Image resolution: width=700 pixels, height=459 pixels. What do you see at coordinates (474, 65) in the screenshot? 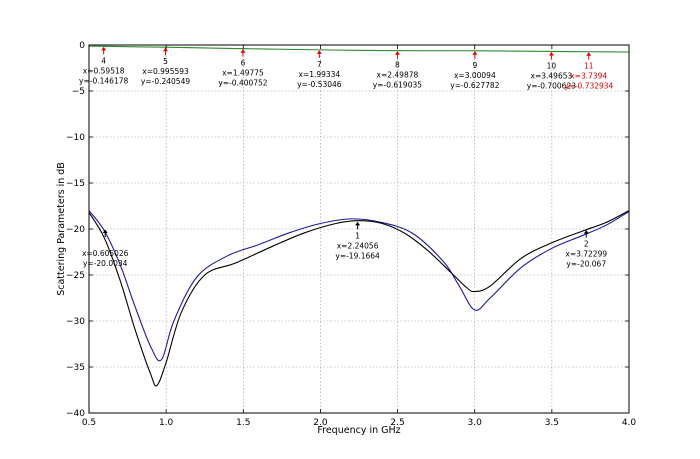
I see `marker-id: 9` at bounding box center [474, 65].